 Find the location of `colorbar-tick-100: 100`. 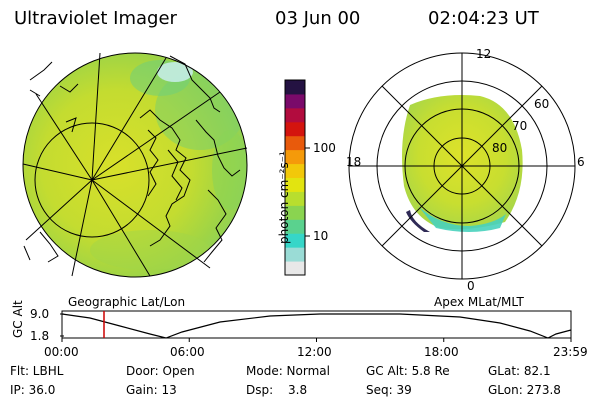

colorbar-tick-100: 100 is located at coordinates (324, 148).